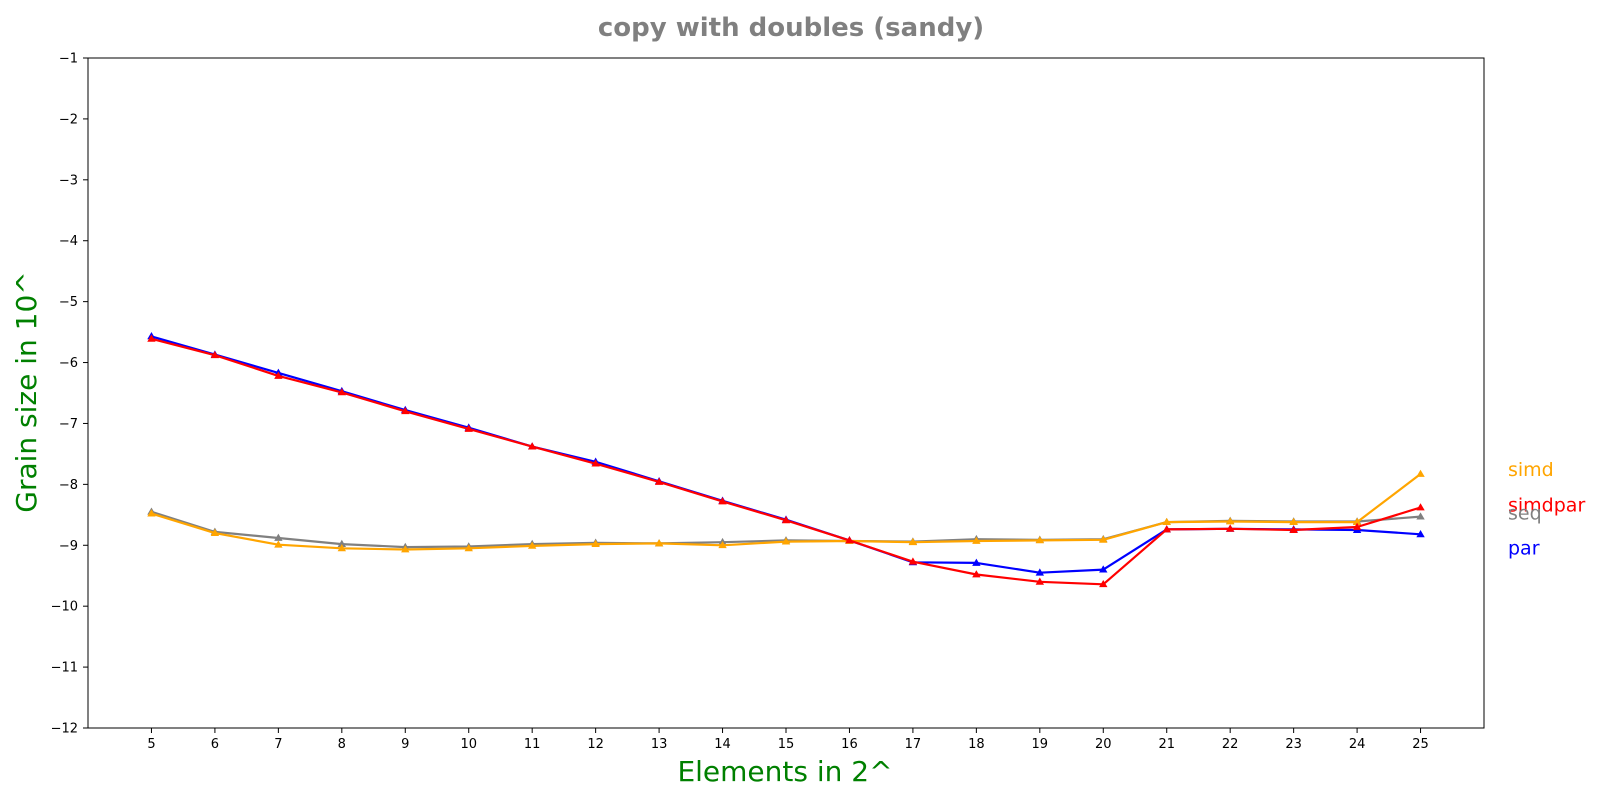 The image size is (1600, 800). Describe the element at coordinates (64, 668) in the screenshot. I see `y-tick-label: −11` at that location.